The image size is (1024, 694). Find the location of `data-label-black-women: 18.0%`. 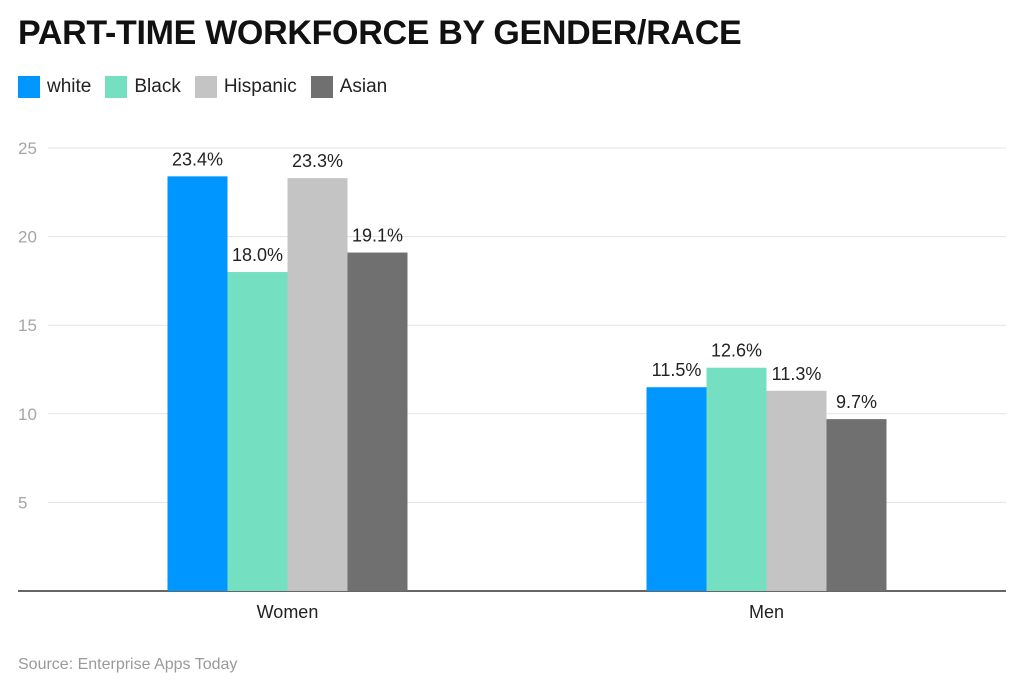

data-label-black-women: 18.0% is located at coordinates (257, 255).